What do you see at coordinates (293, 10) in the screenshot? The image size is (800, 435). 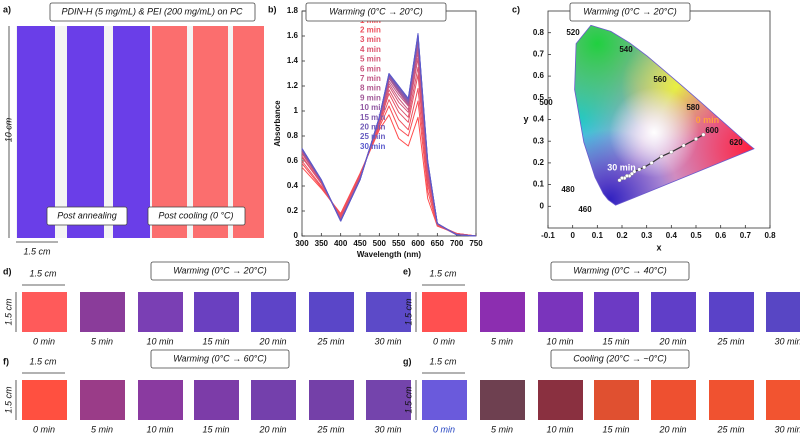 I see `y-tick-label: 1.8` at bounding box center [293, 10].